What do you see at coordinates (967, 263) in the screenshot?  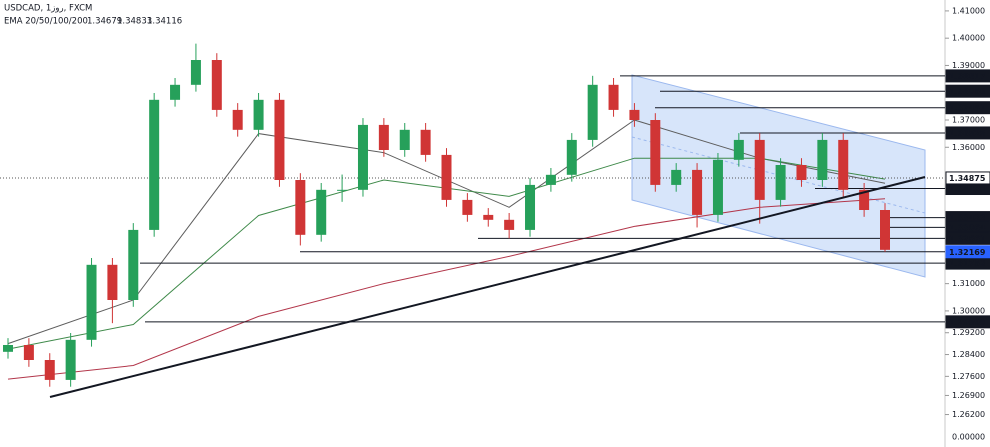 I see `price-label: 1.31753` at bounding box center [967, 263].